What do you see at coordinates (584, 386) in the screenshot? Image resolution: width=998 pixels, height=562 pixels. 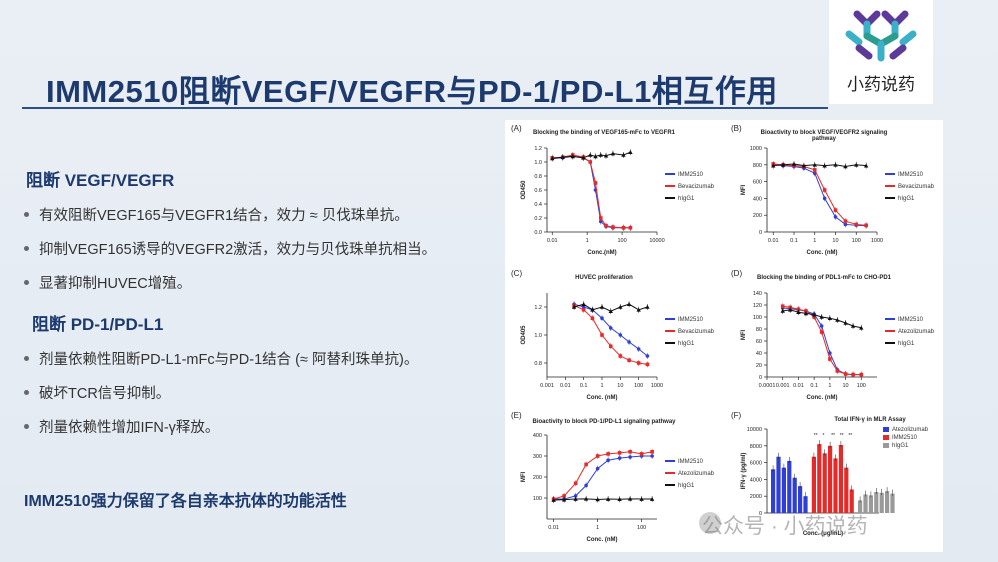 I see `x-tick-label: 0.1` at bounding box center [584, 386].